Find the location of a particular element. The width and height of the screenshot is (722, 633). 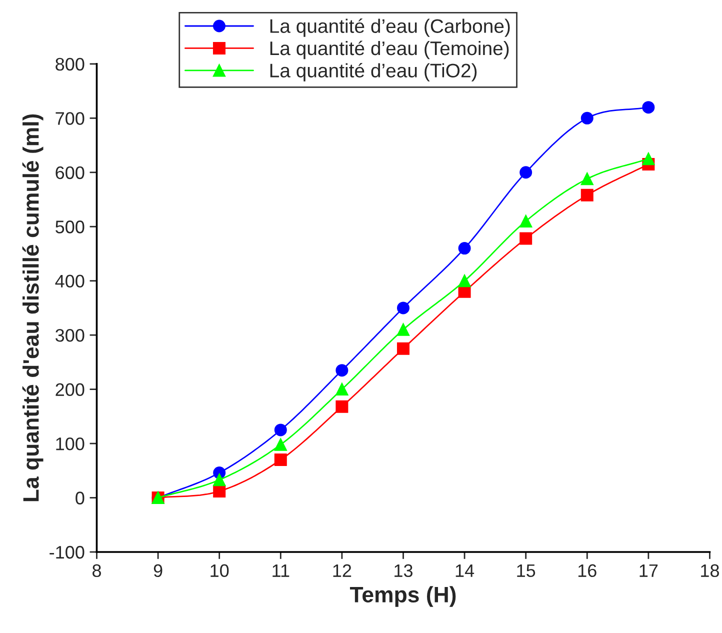

x-axis-title: Temps (H) is located at coordinates (403, 596).